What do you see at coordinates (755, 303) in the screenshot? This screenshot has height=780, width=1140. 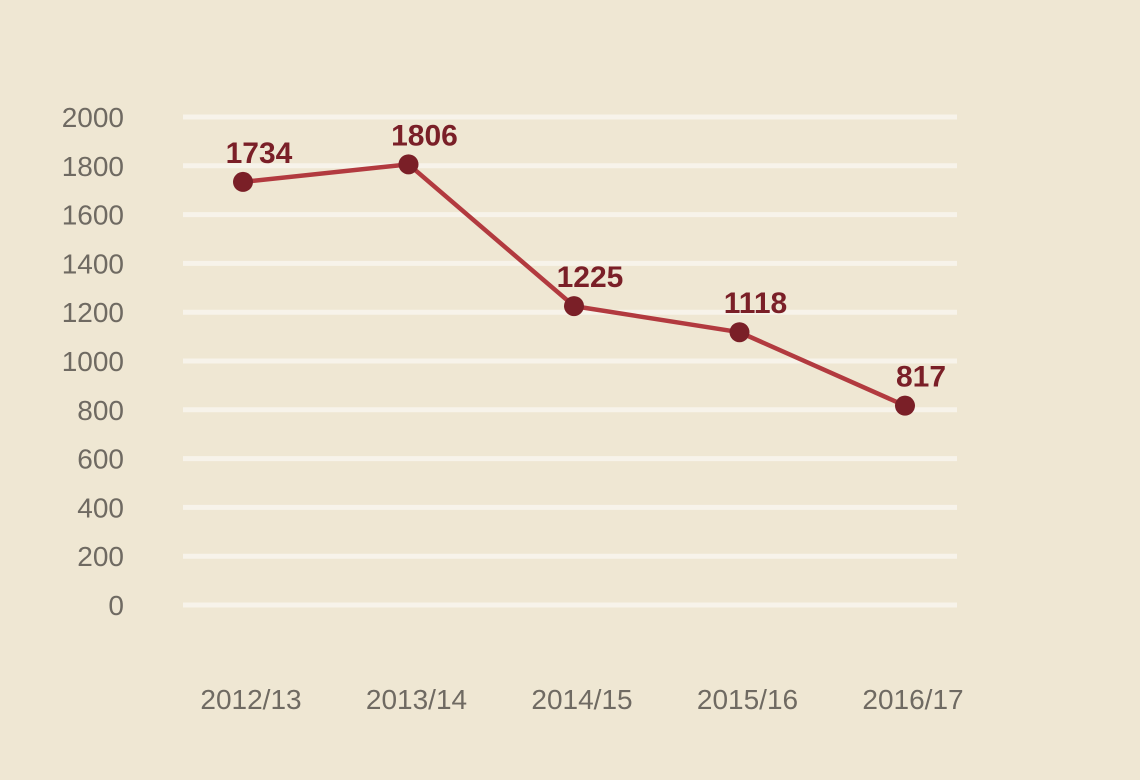 I see `data-label: 1118` at bounding box center [755, 303].